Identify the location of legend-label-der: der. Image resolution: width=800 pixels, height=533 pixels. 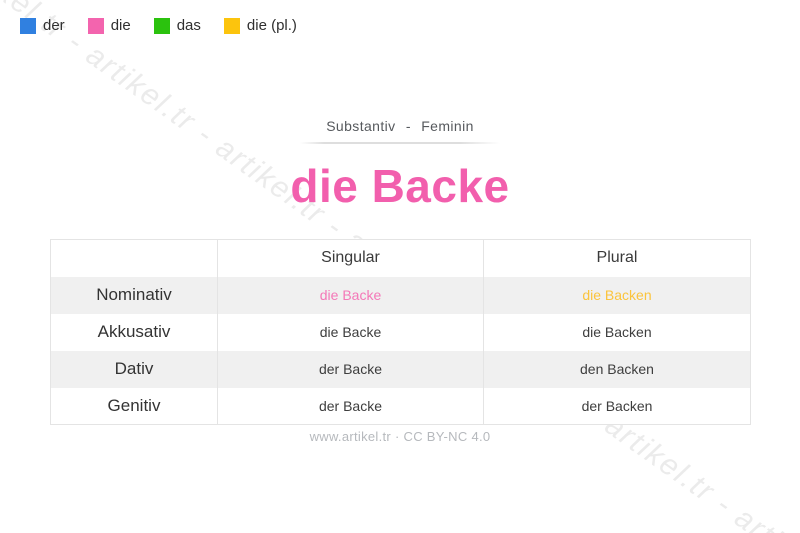
(54, 25).